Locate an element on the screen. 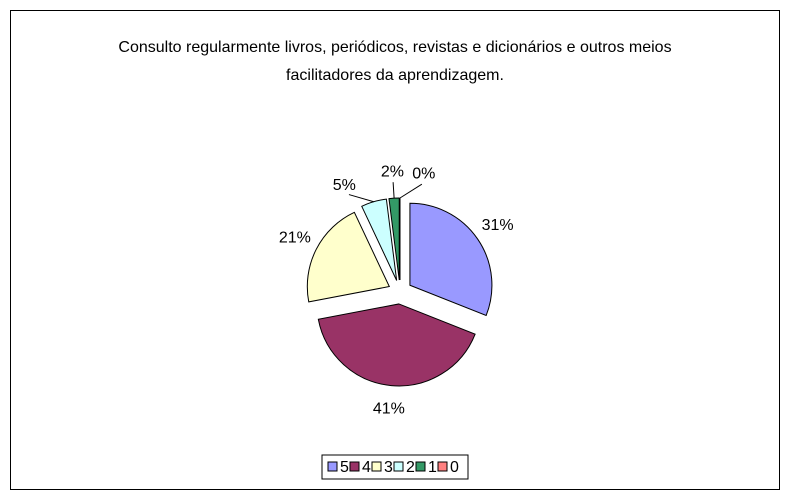  legend-label: 4 is located at coordinates (366, 467).